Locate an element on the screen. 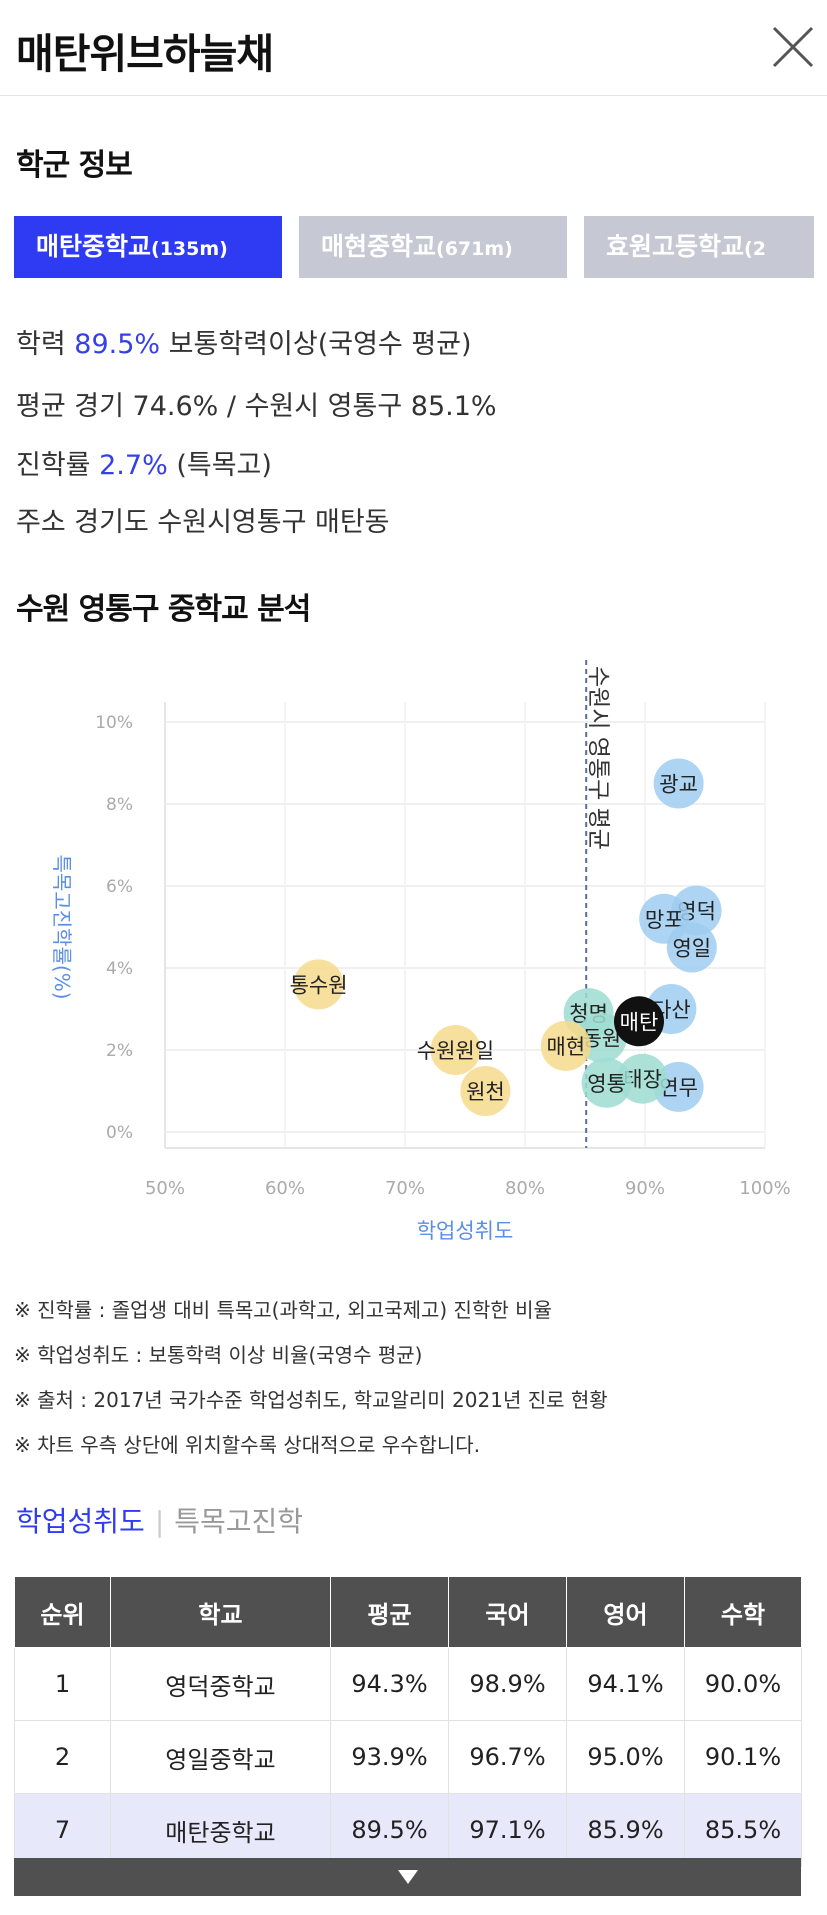 The width and height of the screenshot is (827, 1915). x-tick-label: 70% is located at coordinates (405, 1188).